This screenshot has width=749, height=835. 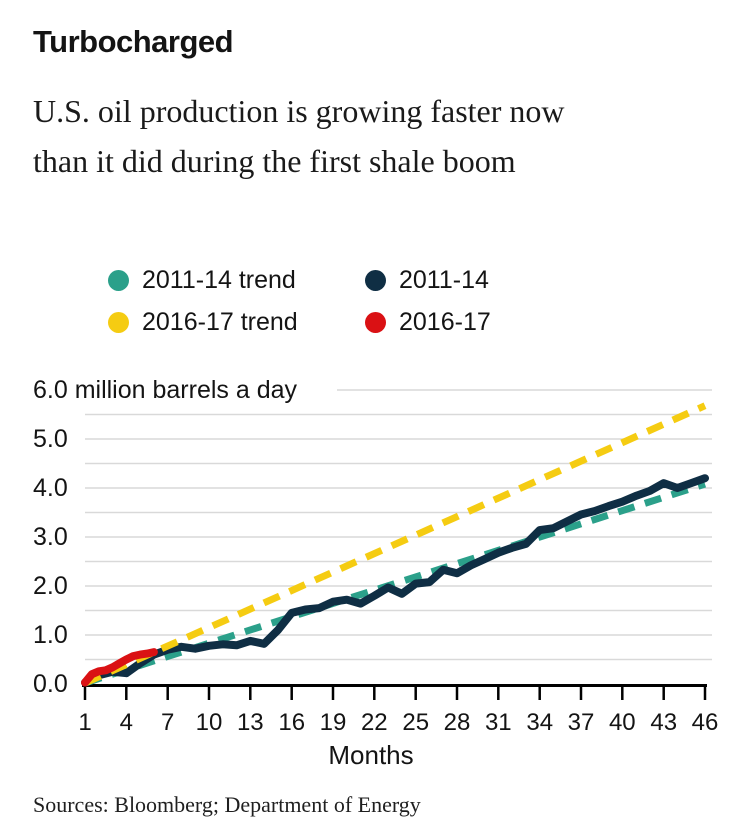 I want to click on legend-label: 2011-14, so click(x=444, y=280).